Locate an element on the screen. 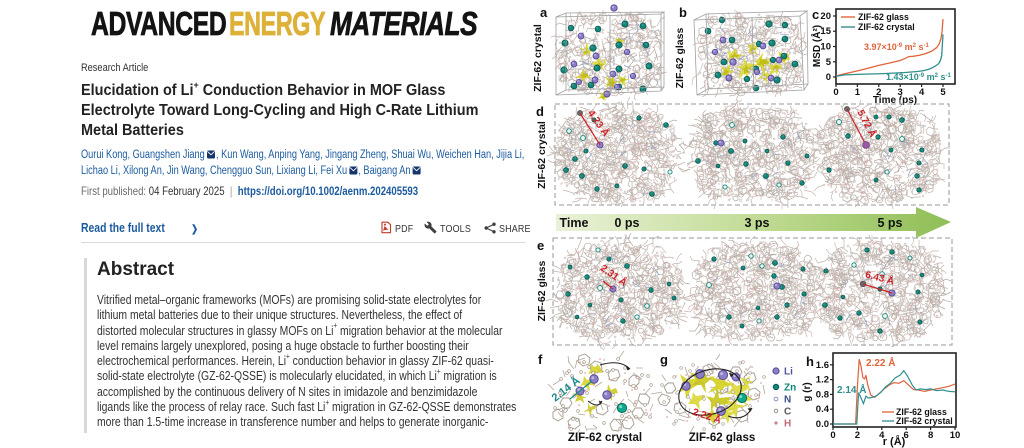 This screenshot has height=448, width=1024. svg-text: 1 is located at coordinates (858, 92).